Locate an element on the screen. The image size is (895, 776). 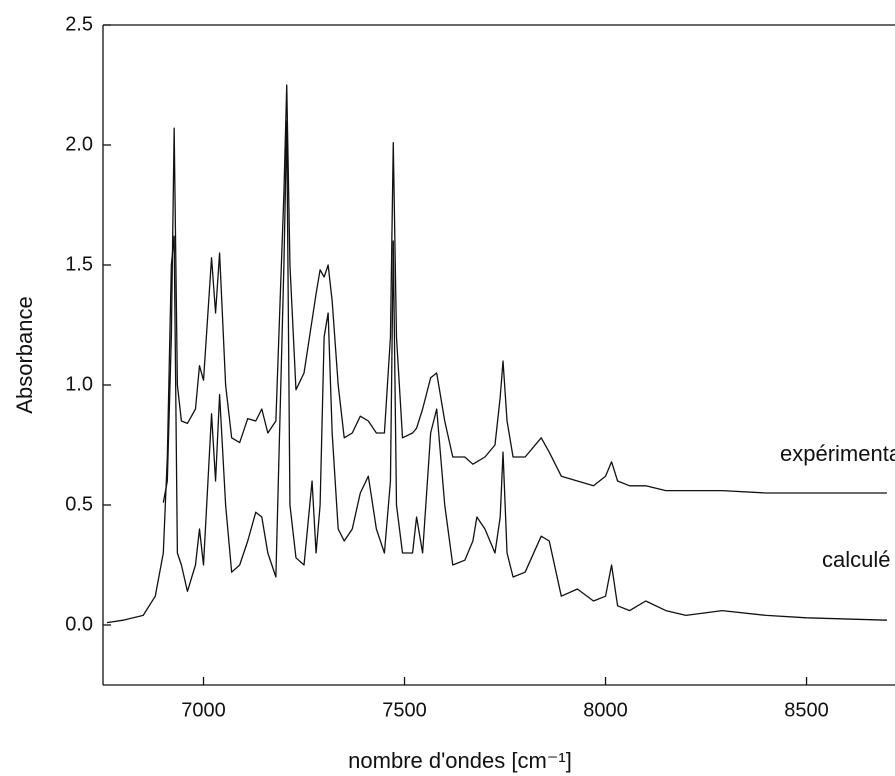
x-tick-label: 7000 is located at coordinates (203, 710).